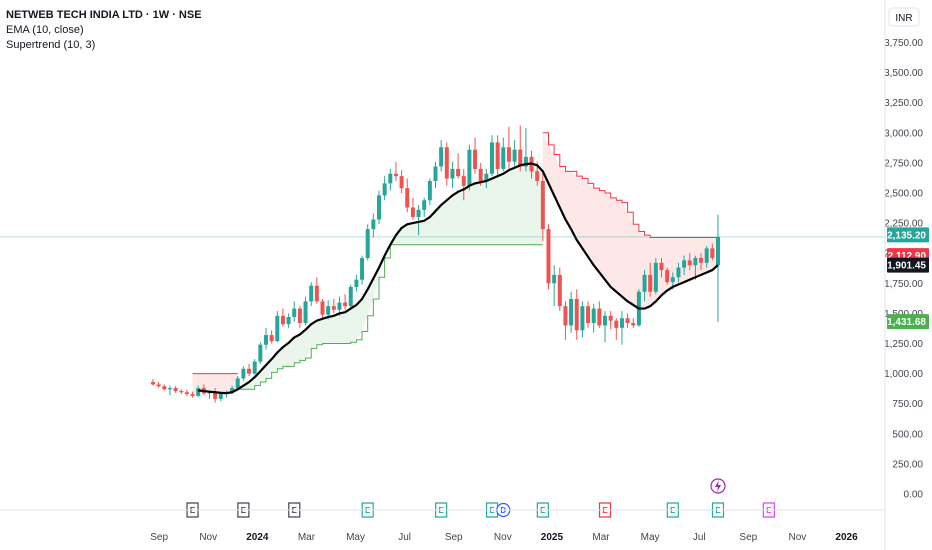 This screenshot has width=932, height=550. I want to click on supertrend-indicator-label: Supertrend (10, 3), so click(51, 45).